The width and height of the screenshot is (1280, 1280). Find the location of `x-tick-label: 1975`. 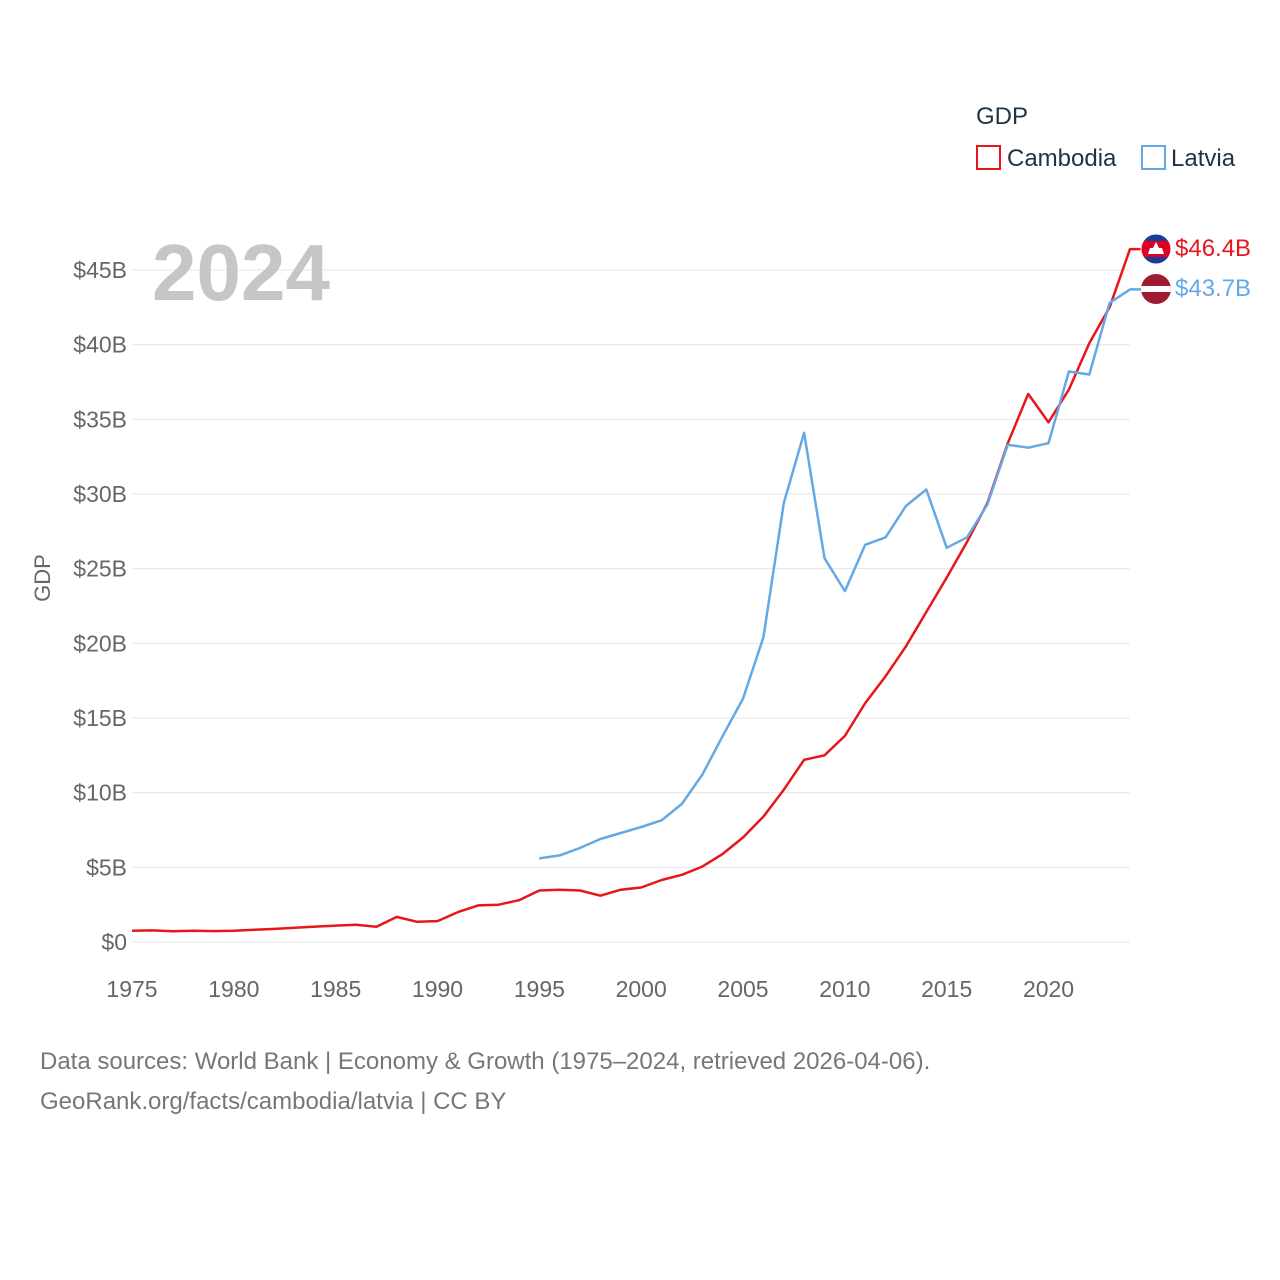

x-tick-label: 1975 is located at coordinates (131, 989).